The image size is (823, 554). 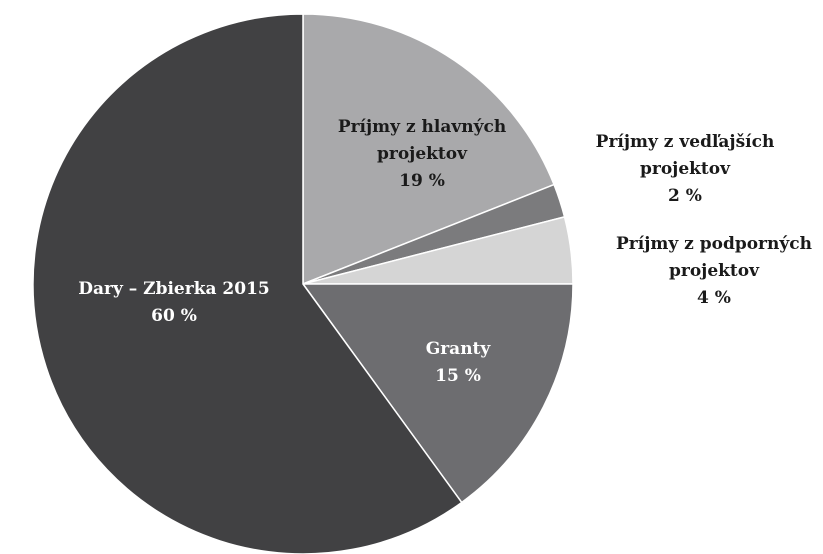 I want to click on value-label: 15 %, so click(x=458, y=376).